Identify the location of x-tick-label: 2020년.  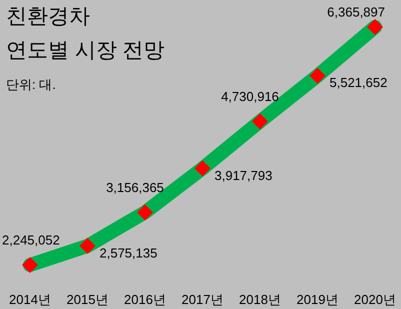
(375, 300).